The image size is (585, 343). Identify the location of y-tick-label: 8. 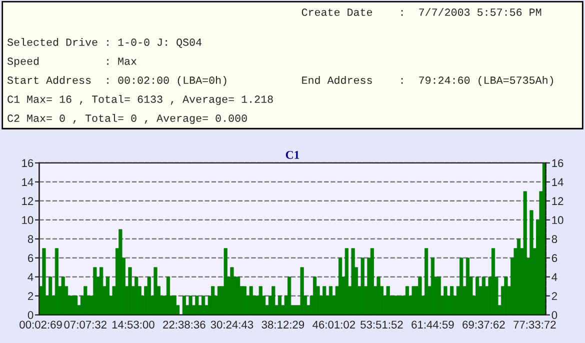
(31, 239).